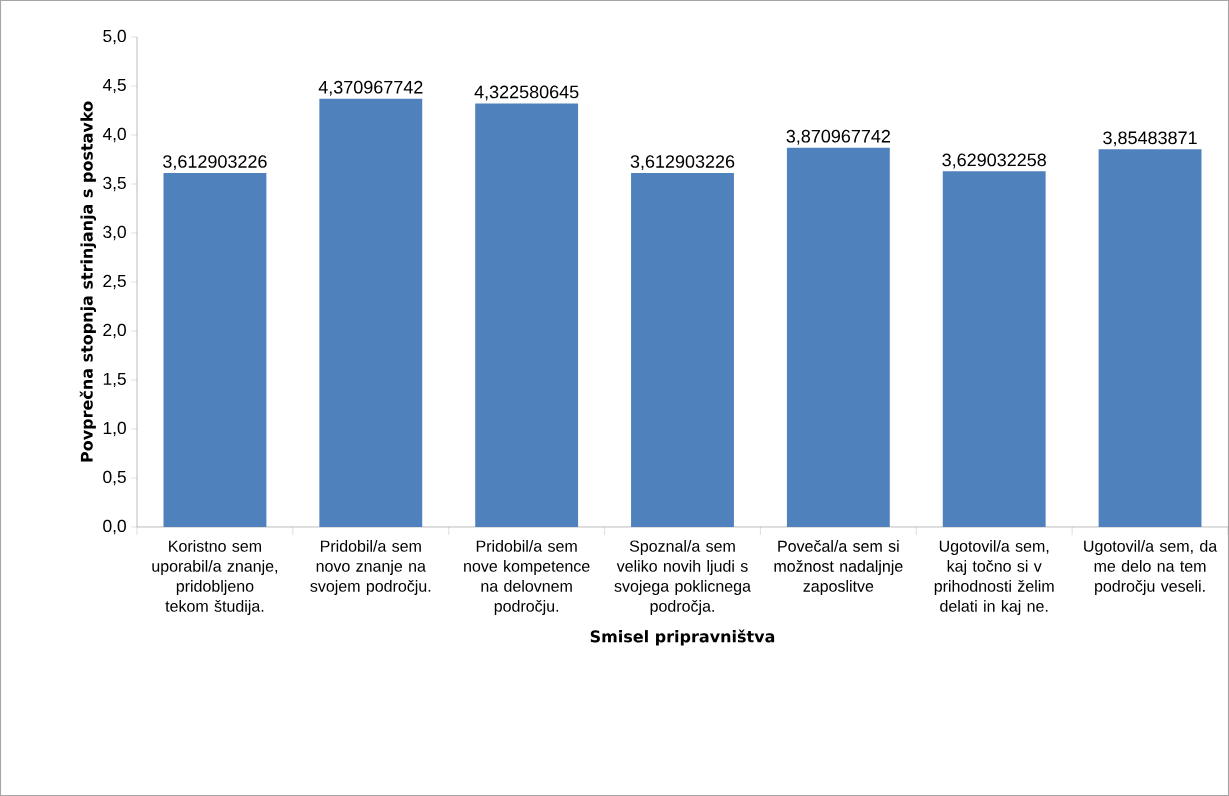  Describe the element at coordinates (682, 637) in the screenshot. I see `x-axis-title: Smisel pripravništva` at that location.